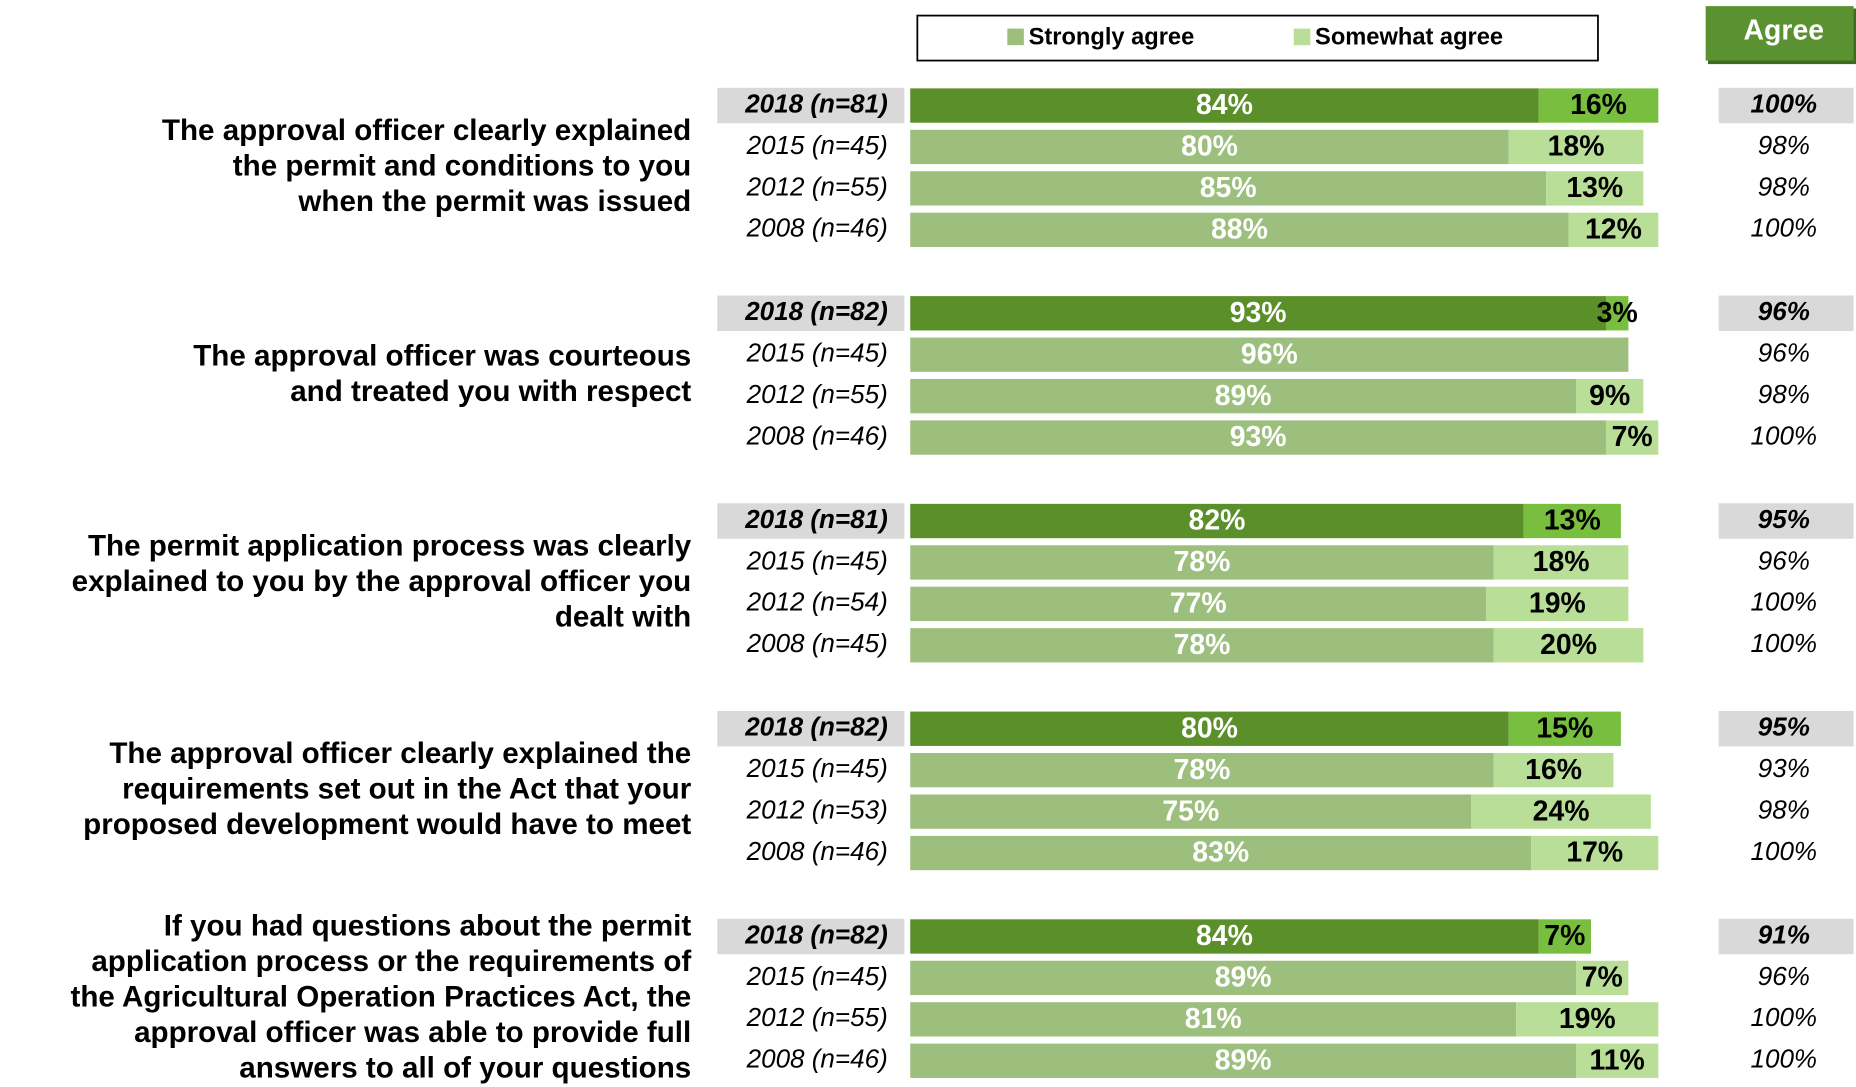 The image size is (1856, 1087). I want to click on row-label: 2008 (n=45), so click(817, 643).